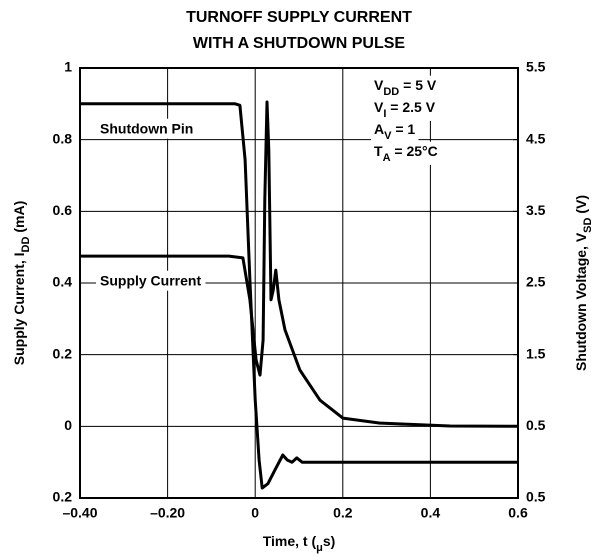  I want to click on annotation-part: I, so click(384, 114).